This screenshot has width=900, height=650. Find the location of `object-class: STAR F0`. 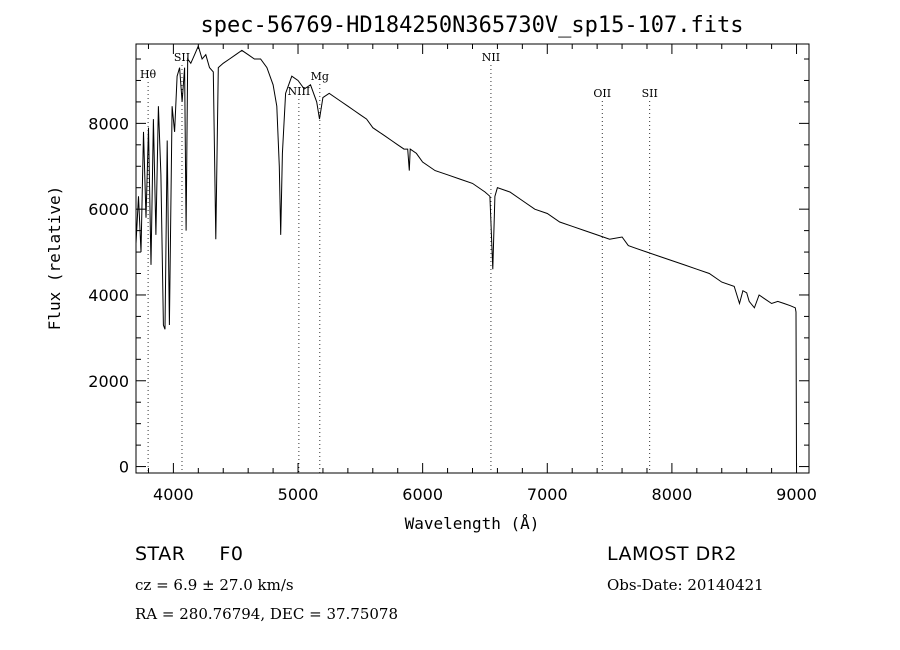

object-class: STAR F0 is located at coordinates (189, 554).